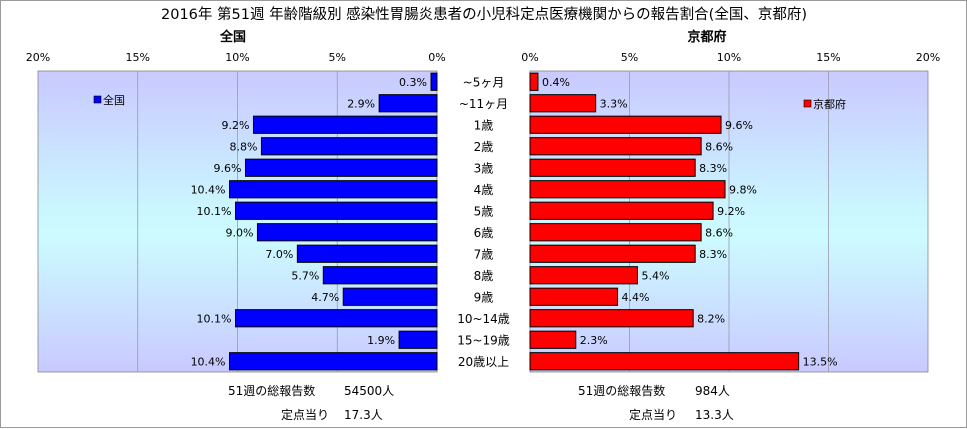  Describe the element at coordinates (714, 415) in the screenshot. I see `right-summary-per-value: 13.3人` at that location.